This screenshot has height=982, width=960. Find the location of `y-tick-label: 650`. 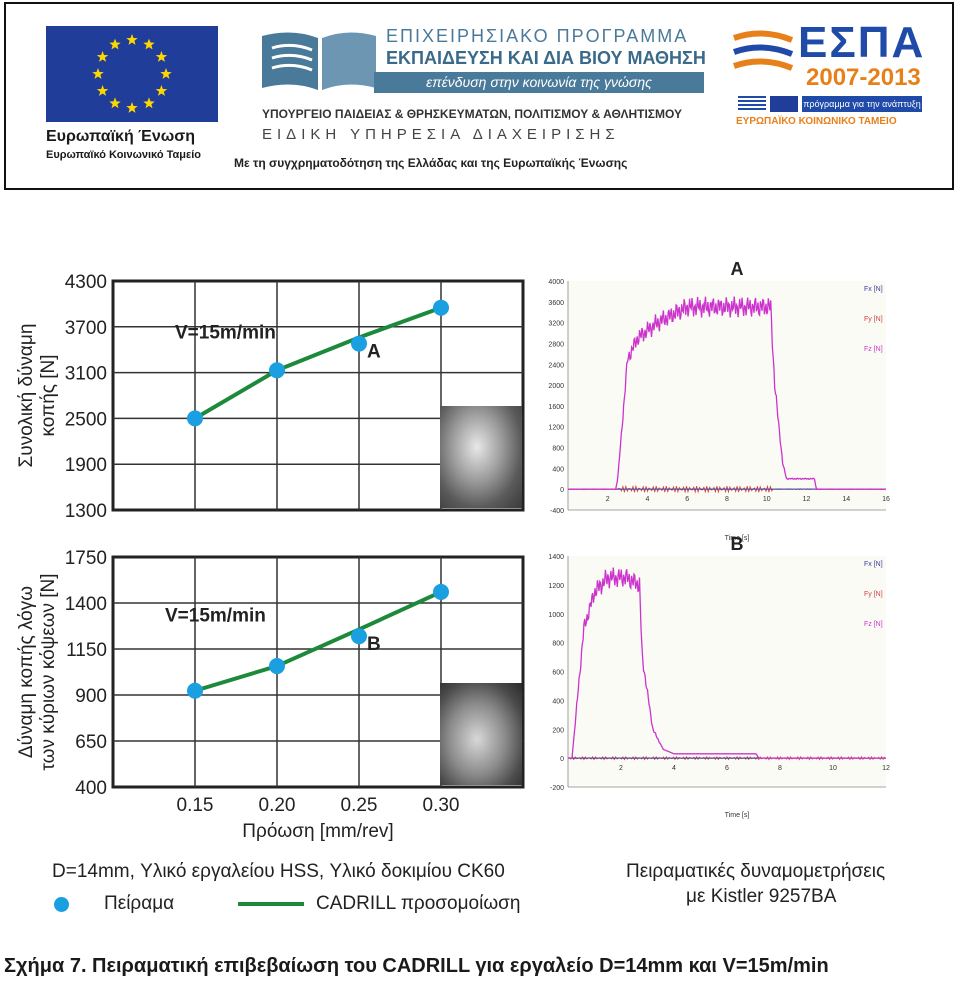

y-tick-label: 650 is located at coordinates (91, 742).